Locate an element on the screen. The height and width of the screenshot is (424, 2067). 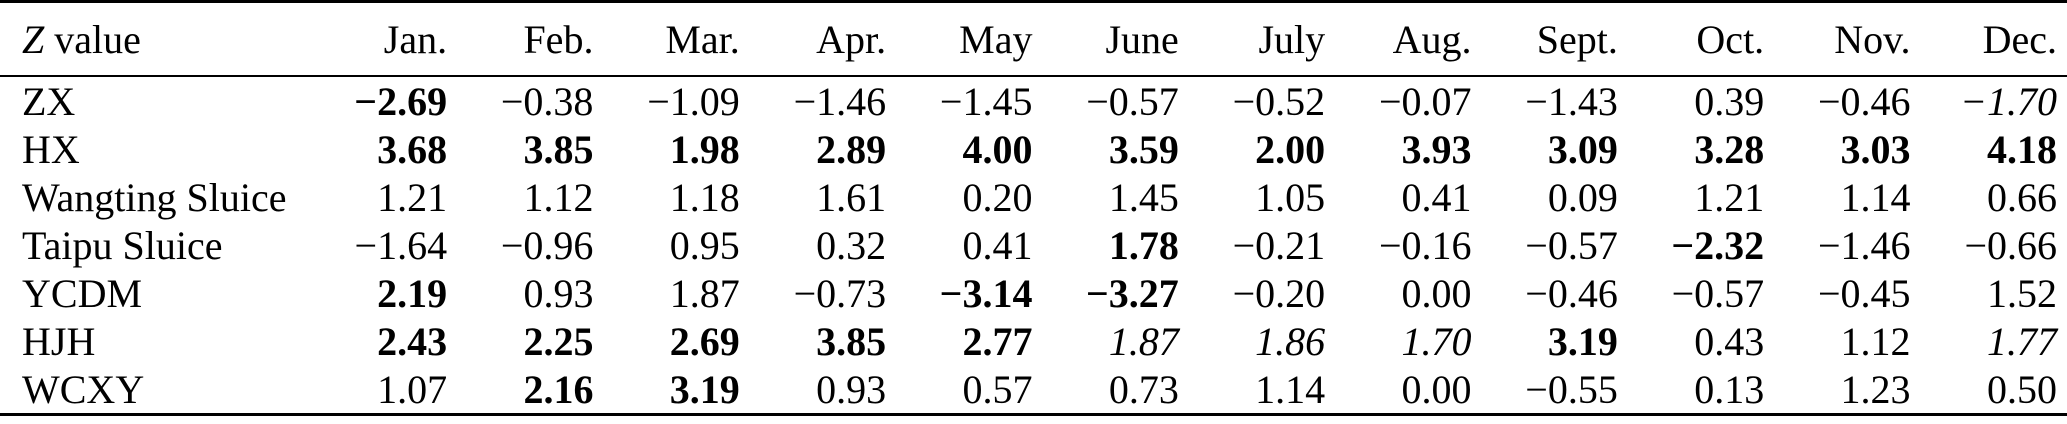
z-value-cell: 0.73 is located at coordinates (1143, 389).